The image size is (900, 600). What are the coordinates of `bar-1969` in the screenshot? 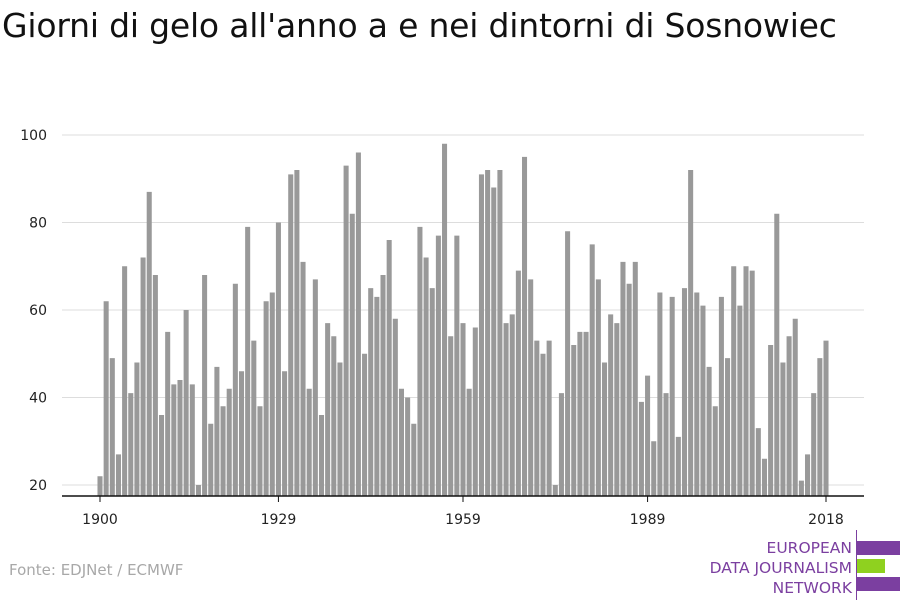 It's located at (525, 326).